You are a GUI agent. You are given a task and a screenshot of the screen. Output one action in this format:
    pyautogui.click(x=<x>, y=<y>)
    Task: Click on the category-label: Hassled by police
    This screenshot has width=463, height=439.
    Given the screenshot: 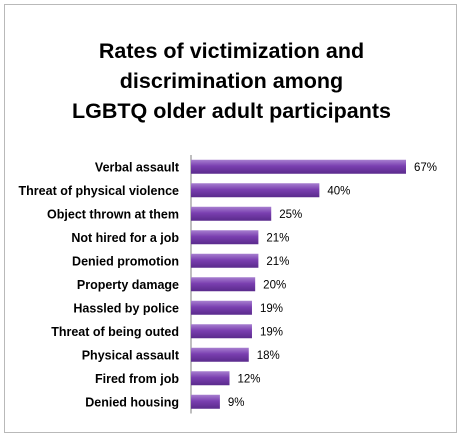 What is the action you would take?
    pyautogui.click(x=126, y=308)
    